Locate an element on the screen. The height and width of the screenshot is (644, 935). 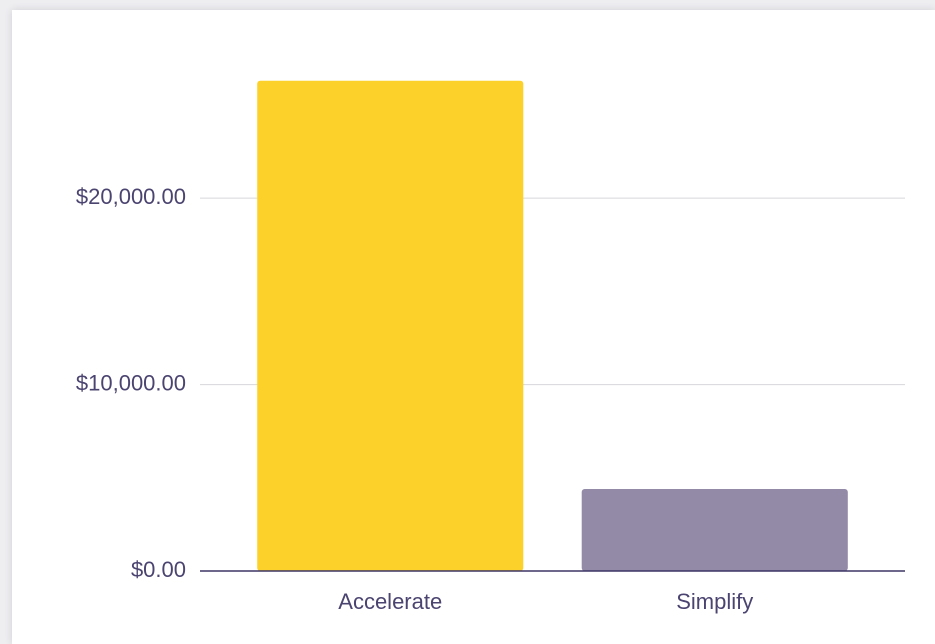
x-tick-label: Simplify is located at coordinates (714, 601).